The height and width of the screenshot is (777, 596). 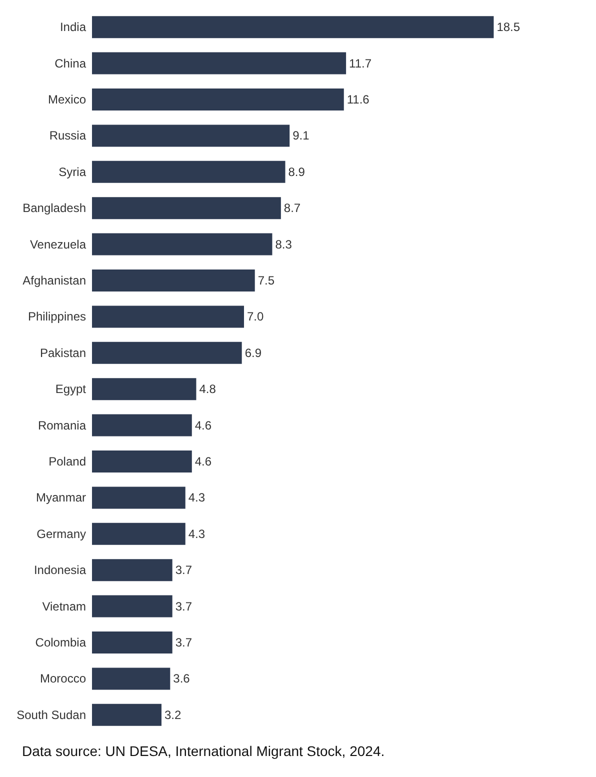 What do you see at coordinates (60, 643) in the screenshot?
I see `y-tick-label: Colombia` at bounding box center [60, 643].